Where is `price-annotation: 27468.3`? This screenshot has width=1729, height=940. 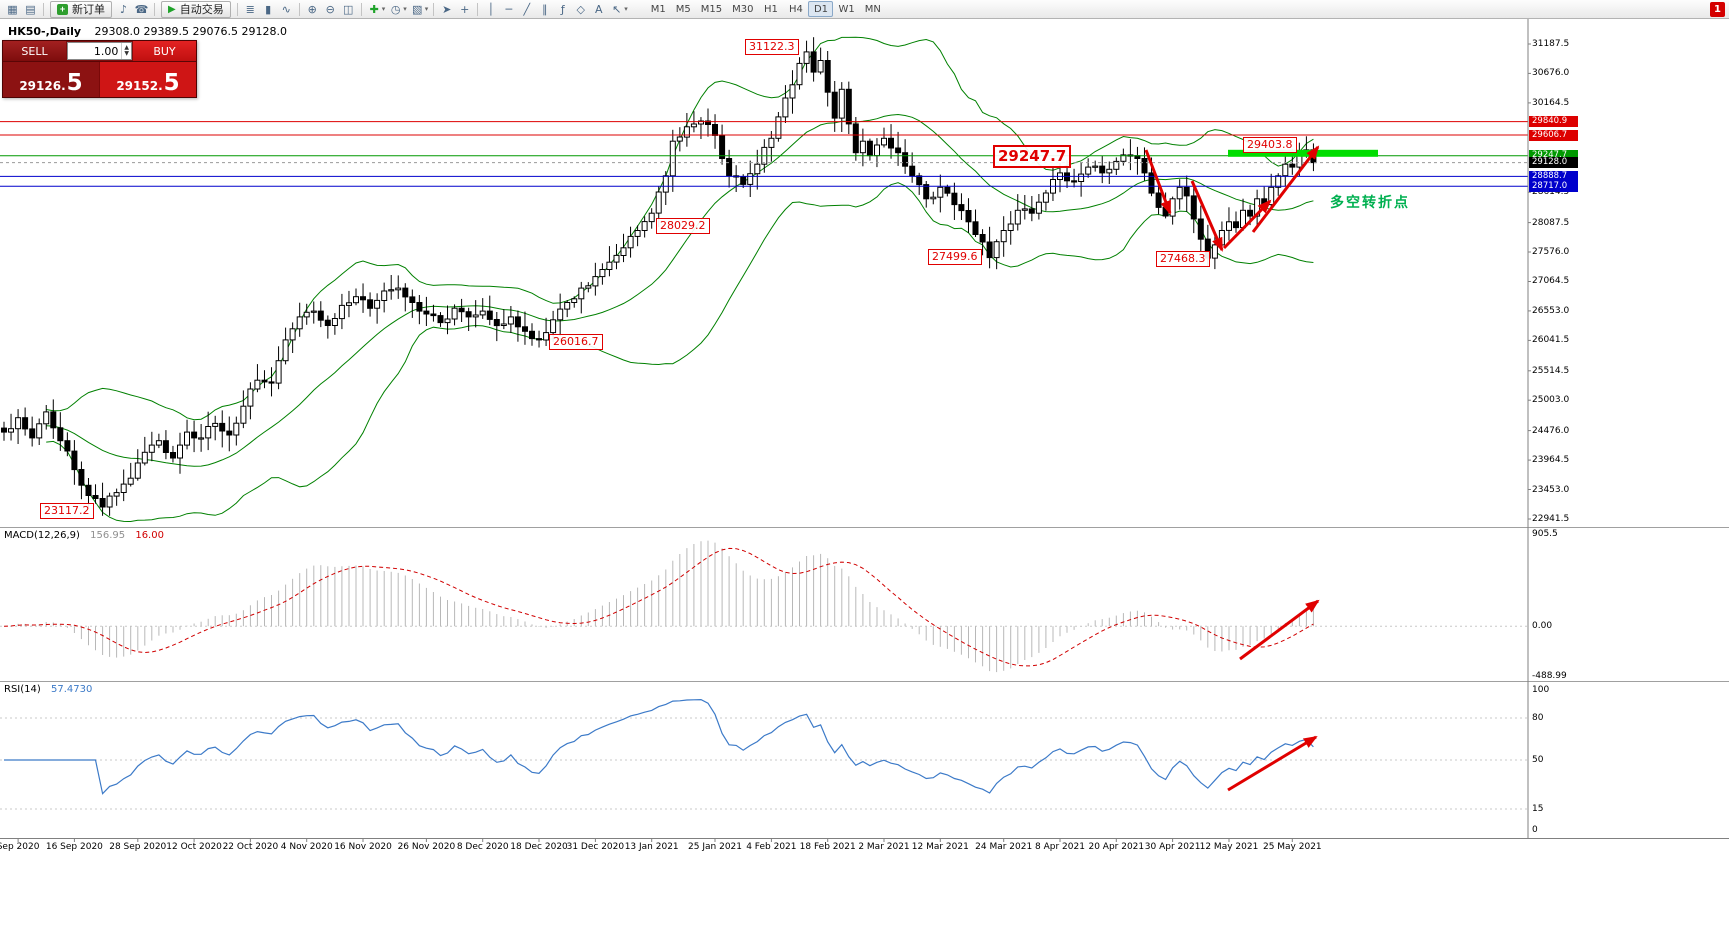
price-annotation: 27468.3 is located at coordinates (1183, 259).